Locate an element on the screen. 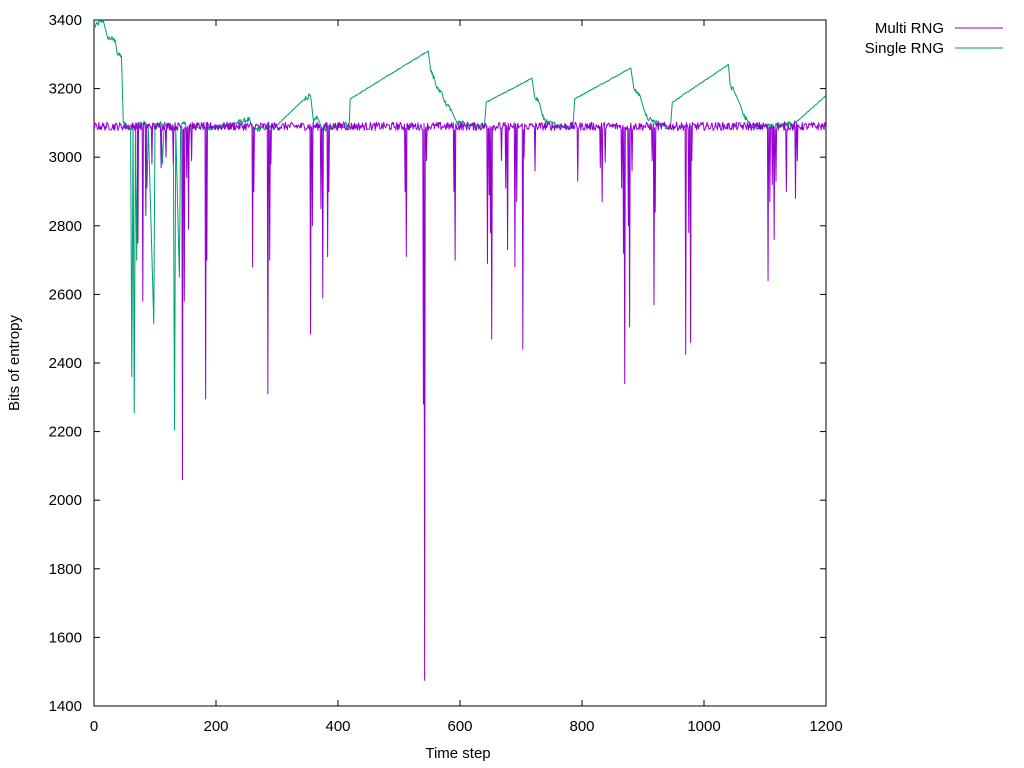 The width and height of the screenshot is (1024, 768). y-tick-label: 3000 is located at coordinates (65, 157).